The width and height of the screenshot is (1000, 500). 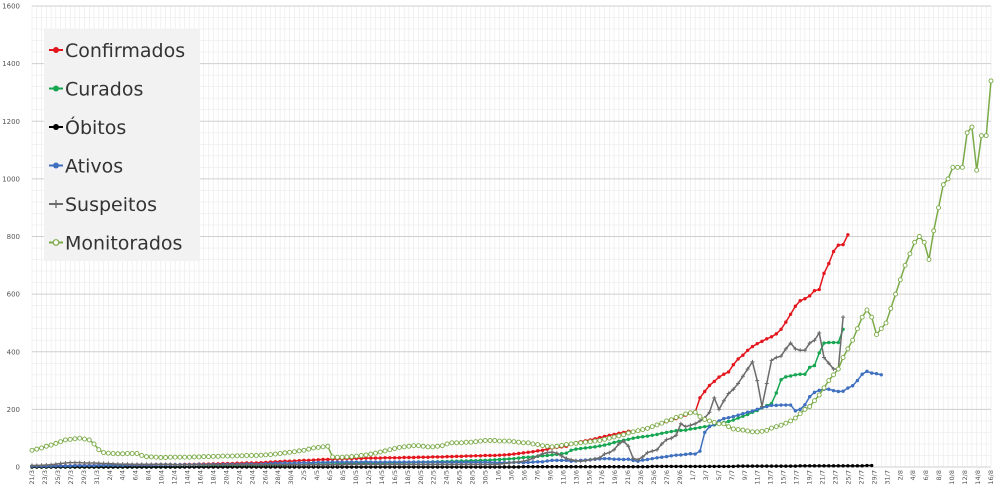 I want to click on x-tick-label: 10/8, so click(x=952, y=477).